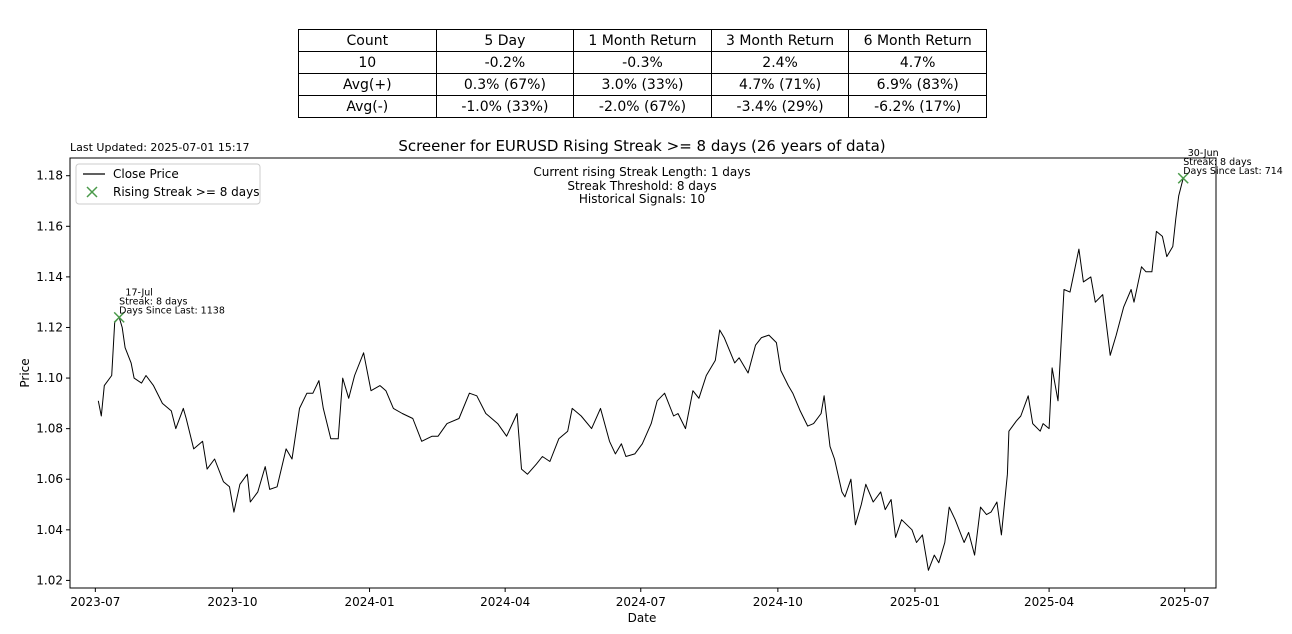  I want to click on y-tick-label: 1.06, so click(49, 479).